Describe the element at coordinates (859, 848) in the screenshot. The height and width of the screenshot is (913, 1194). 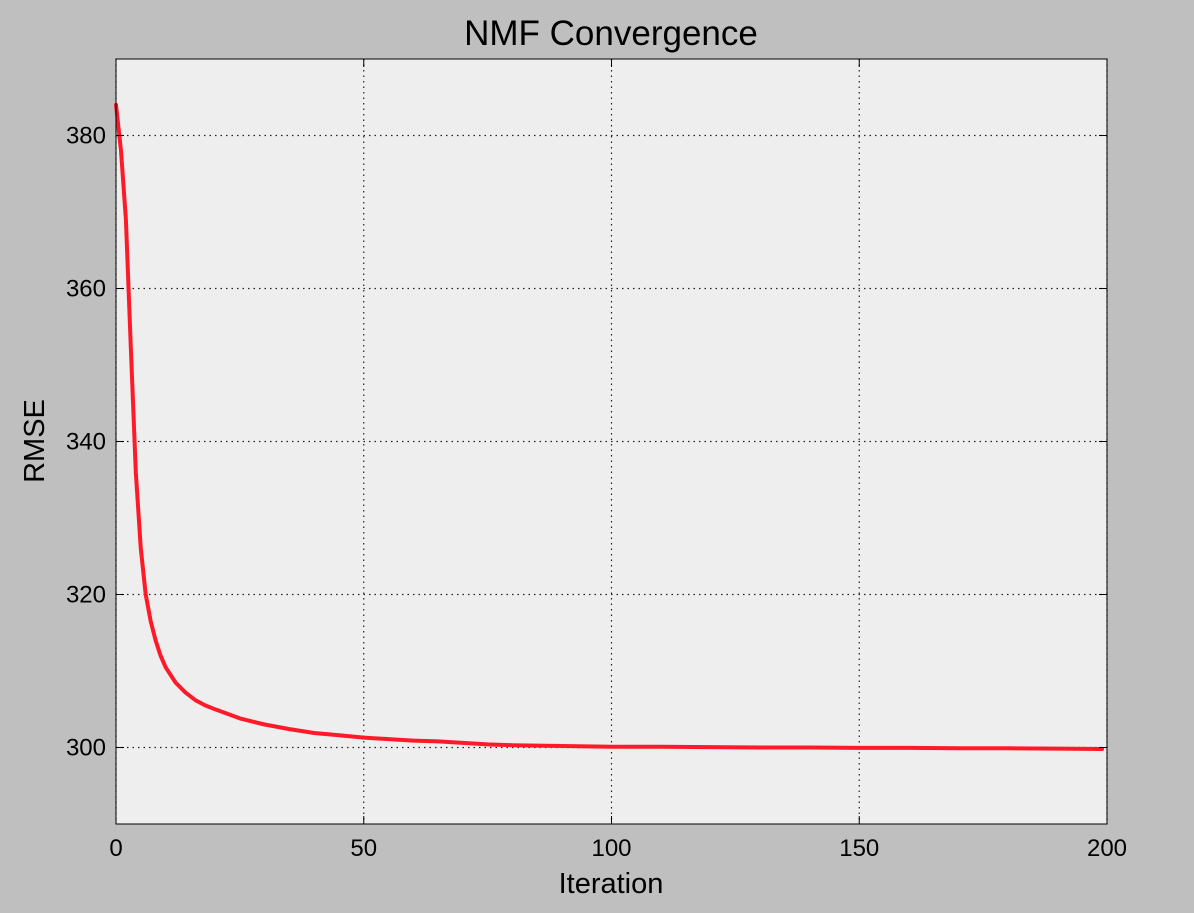
I see `x-tick-label: 150` at that location.